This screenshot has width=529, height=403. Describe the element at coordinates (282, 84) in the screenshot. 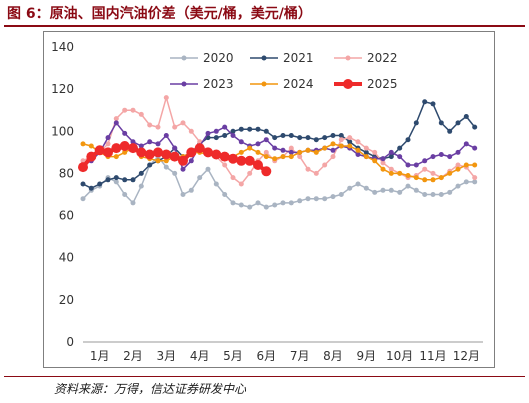

I see `legend-item: 2024` at that location.